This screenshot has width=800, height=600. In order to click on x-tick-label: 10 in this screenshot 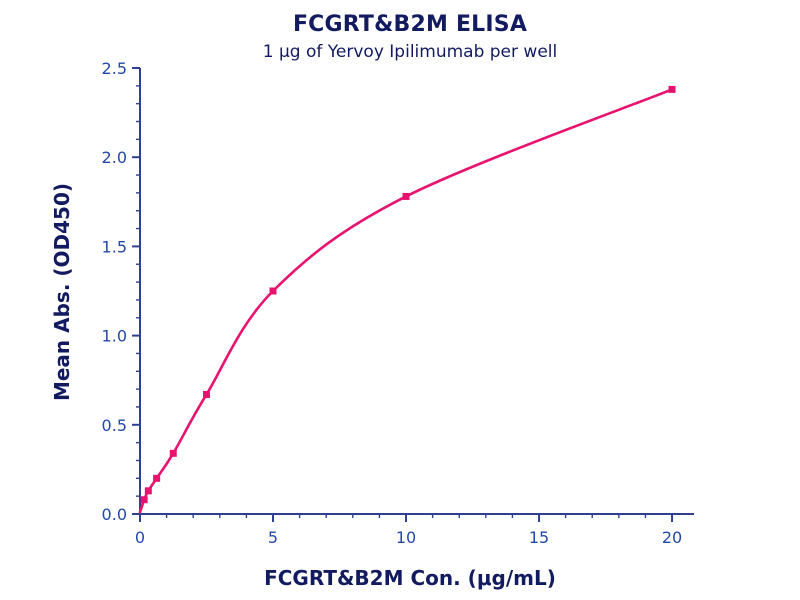, I will do `click(406, 537)`.